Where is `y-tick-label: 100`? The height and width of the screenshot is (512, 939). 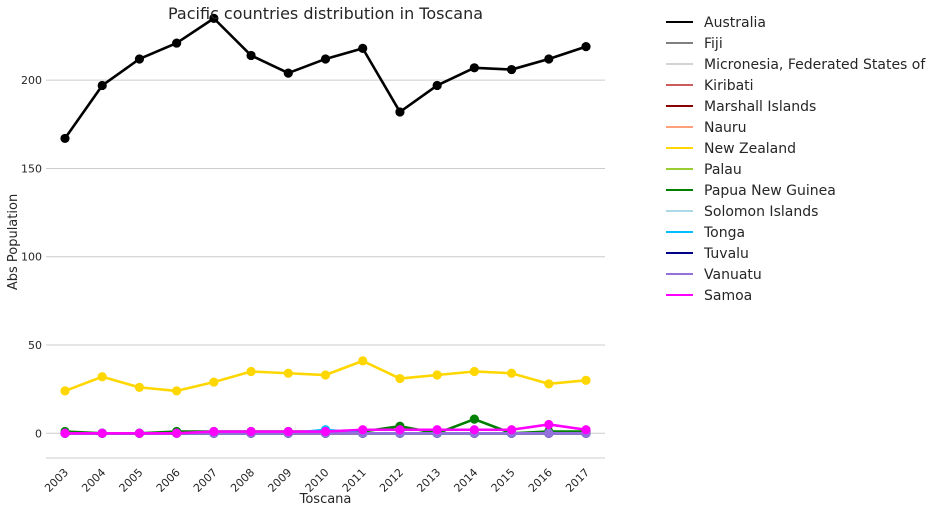 y-tick-label: 100 is located at coordinates (31, 257).